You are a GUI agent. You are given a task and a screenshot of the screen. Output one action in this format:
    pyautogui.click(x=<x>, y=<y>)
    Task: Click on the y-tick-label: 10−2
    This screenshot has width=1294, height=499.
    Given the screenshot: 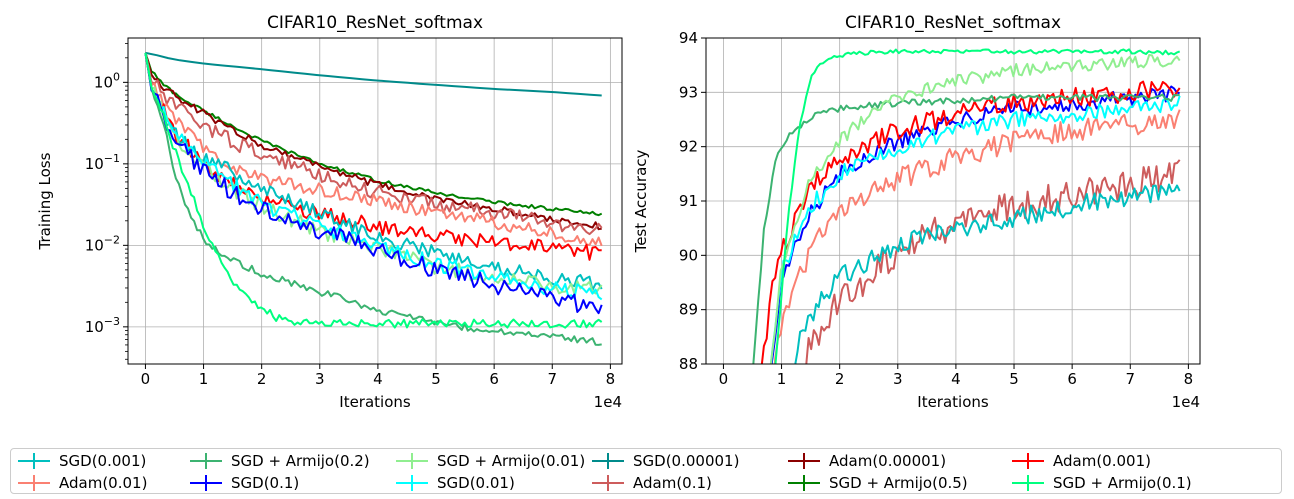 What is the action you would take?
    pyautogui.click(x=102, y=243)
    